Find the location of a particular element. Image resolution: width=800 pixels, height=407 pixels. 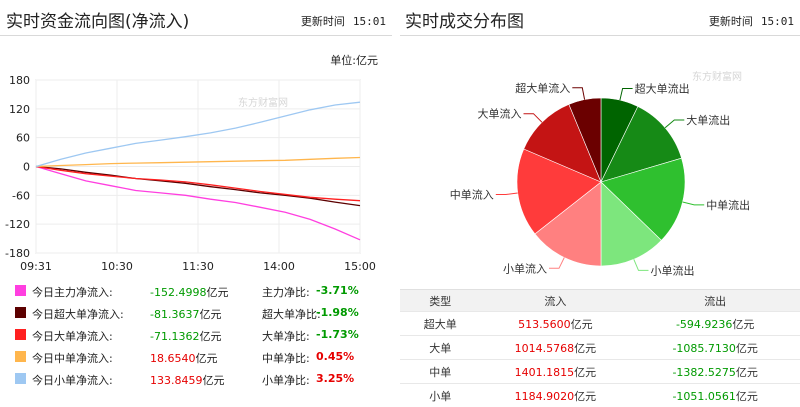

row-type: 超大单 is located at coordinates (440, 324).